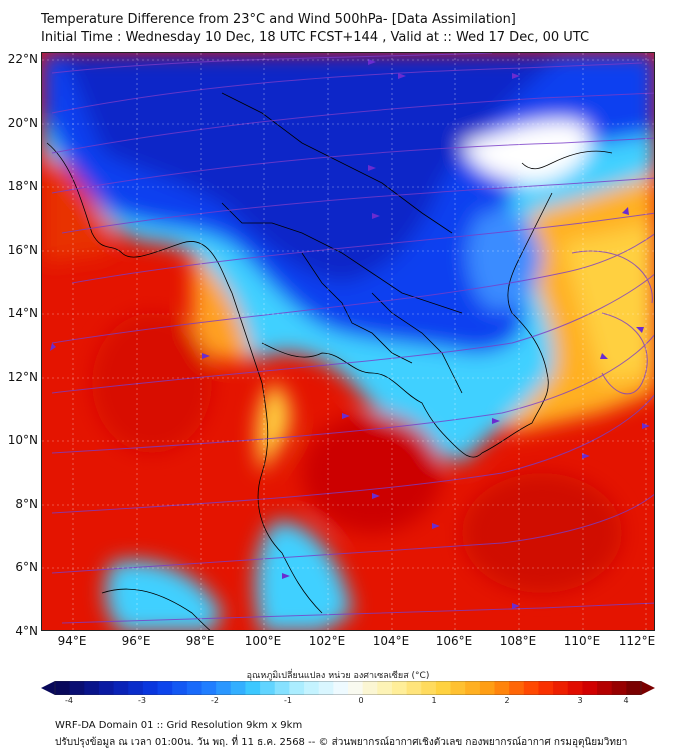 The image size is (676, 756). Describe the element at coordinates (72, 641) in the screenshot. I see `lon-label-94e: 94°E` at that location.